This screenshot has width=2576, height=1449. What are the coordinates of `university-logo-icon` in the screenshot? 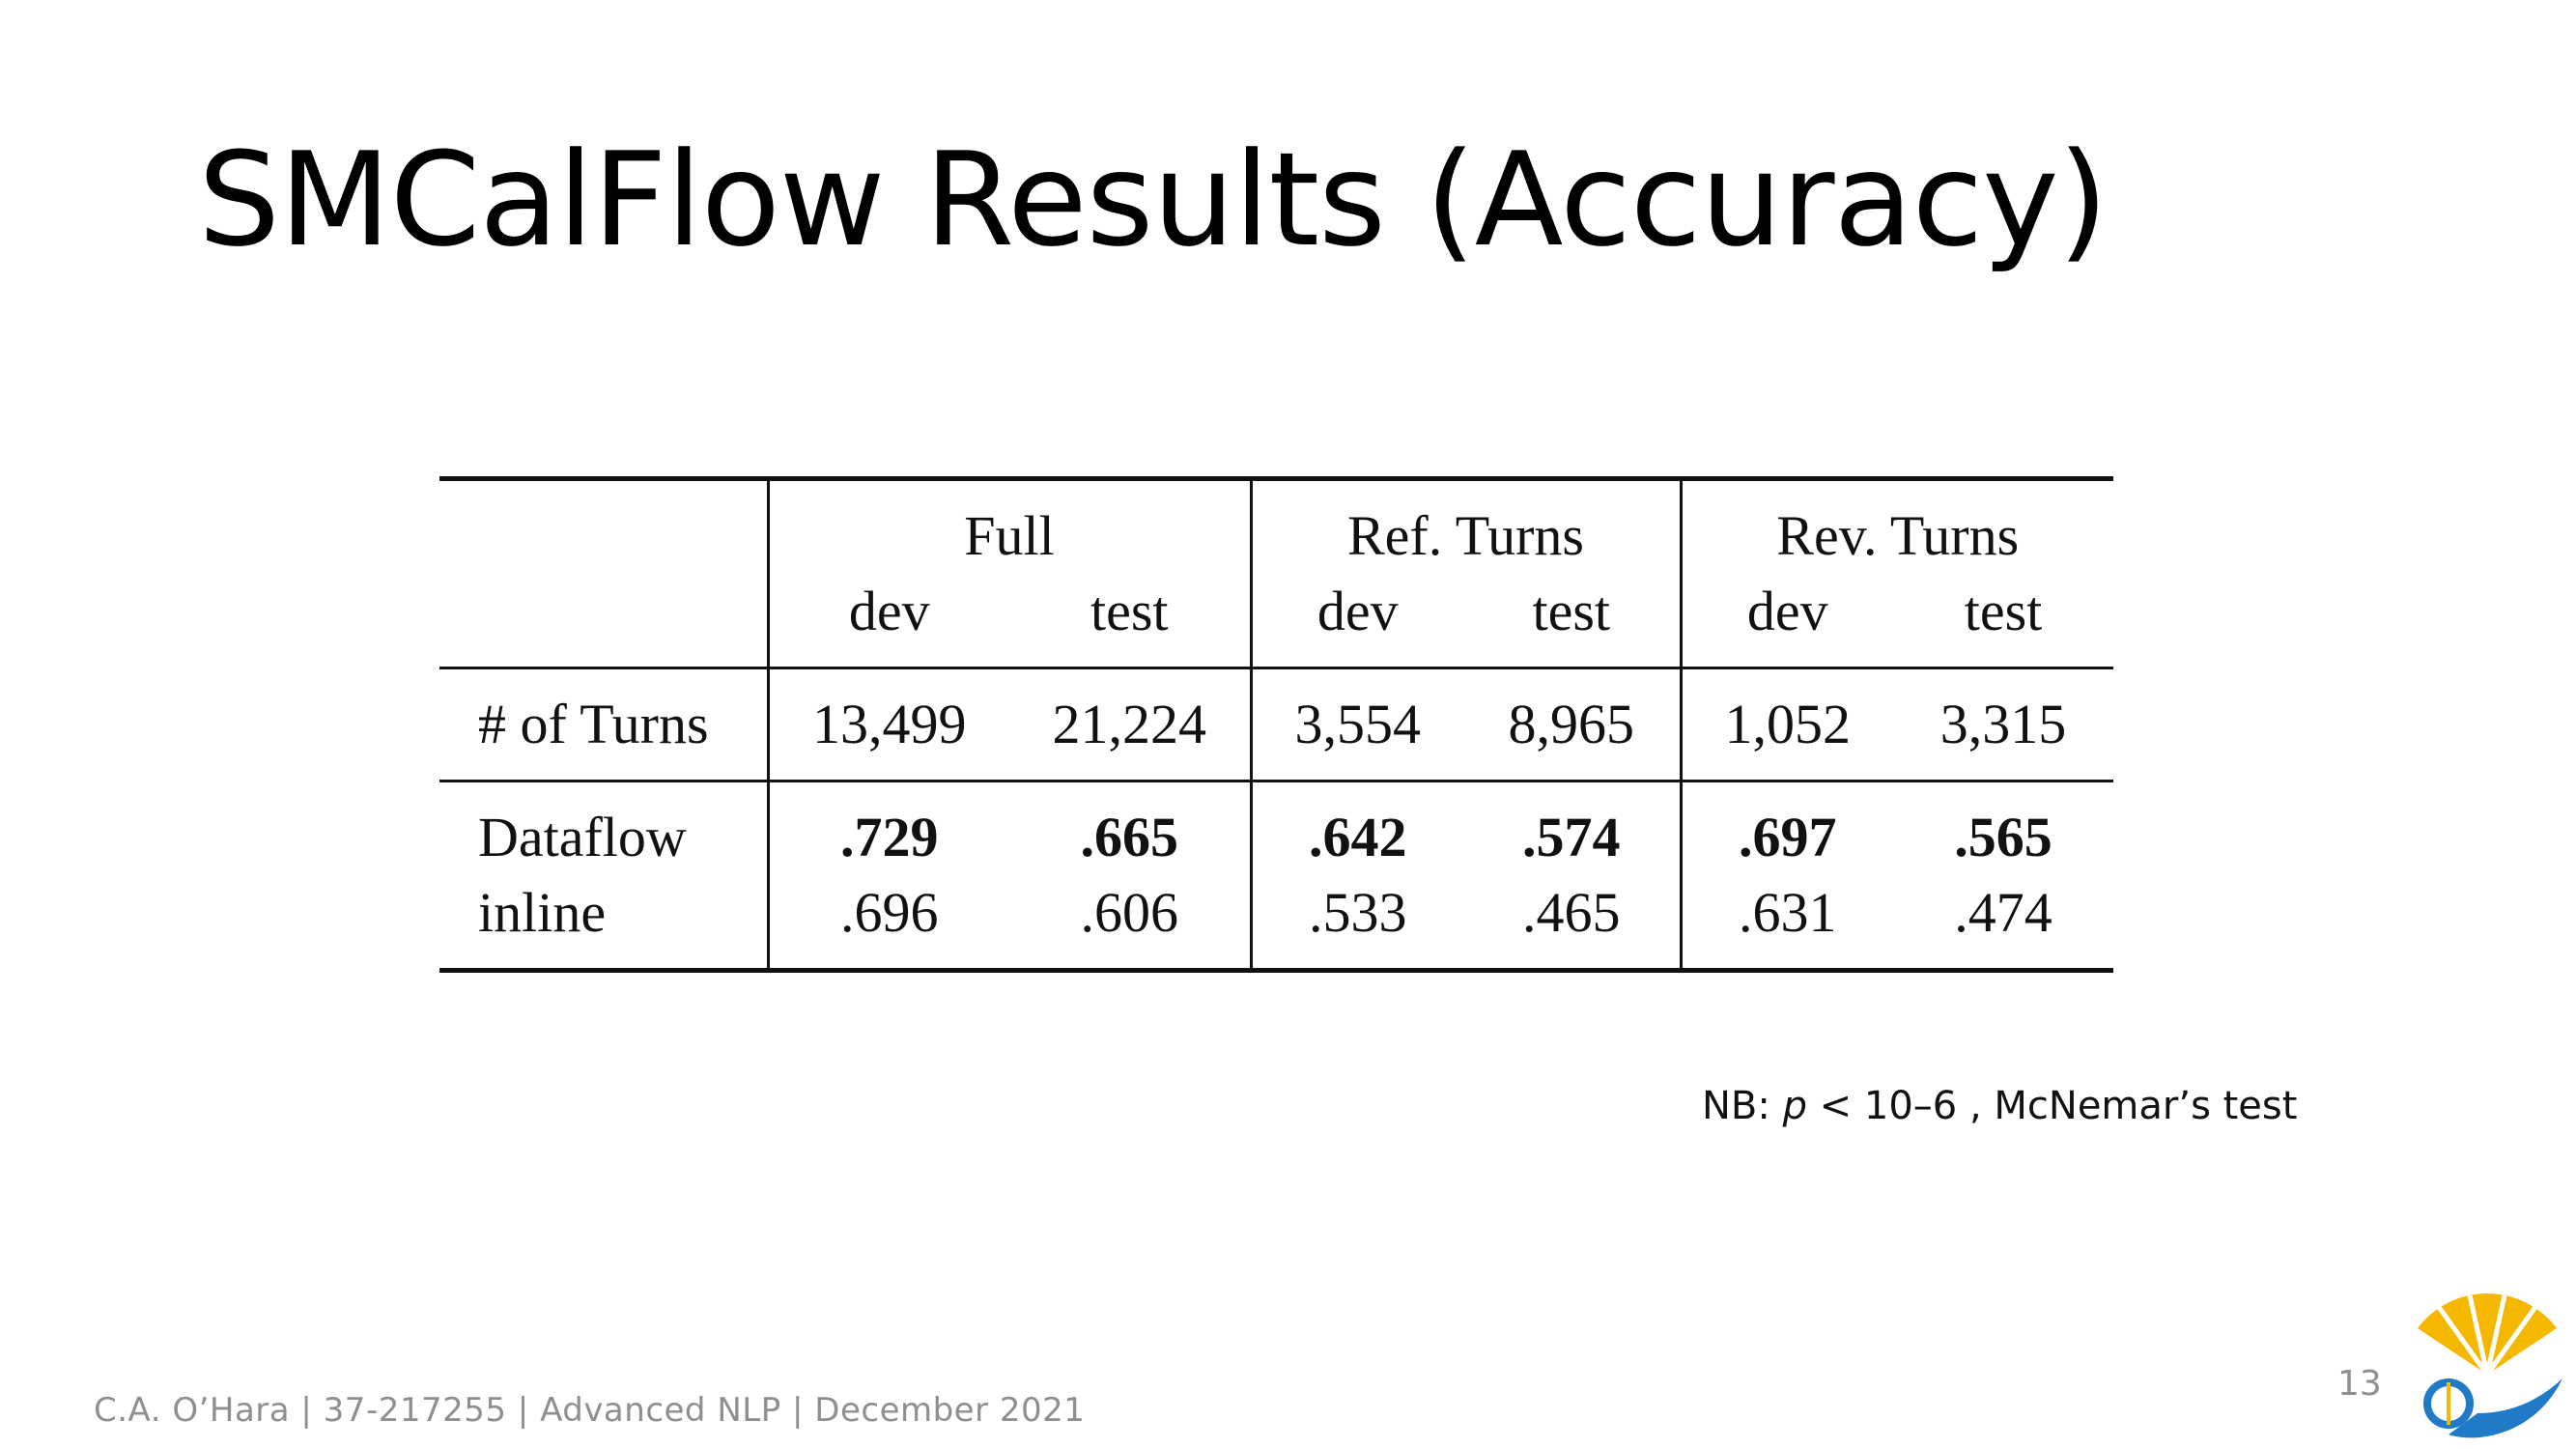 It's located at (2490, 1365).